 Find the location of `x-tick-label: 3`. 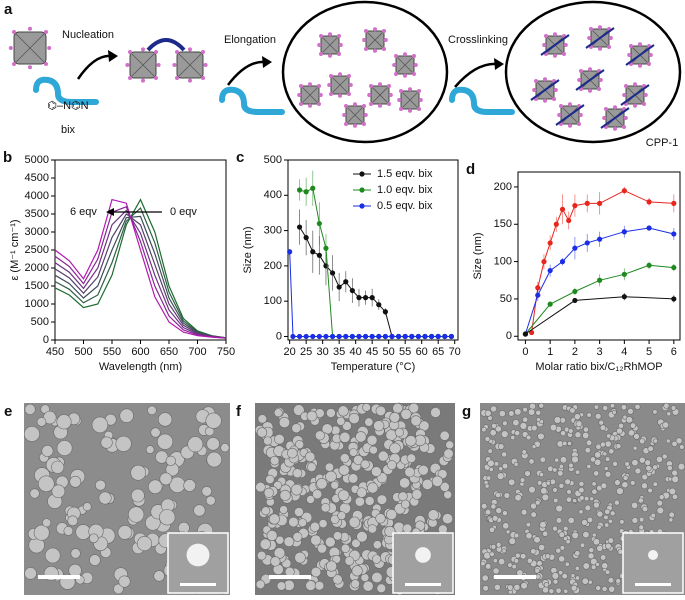

x-tick-label: 3 is located at coordinates (600, 352).